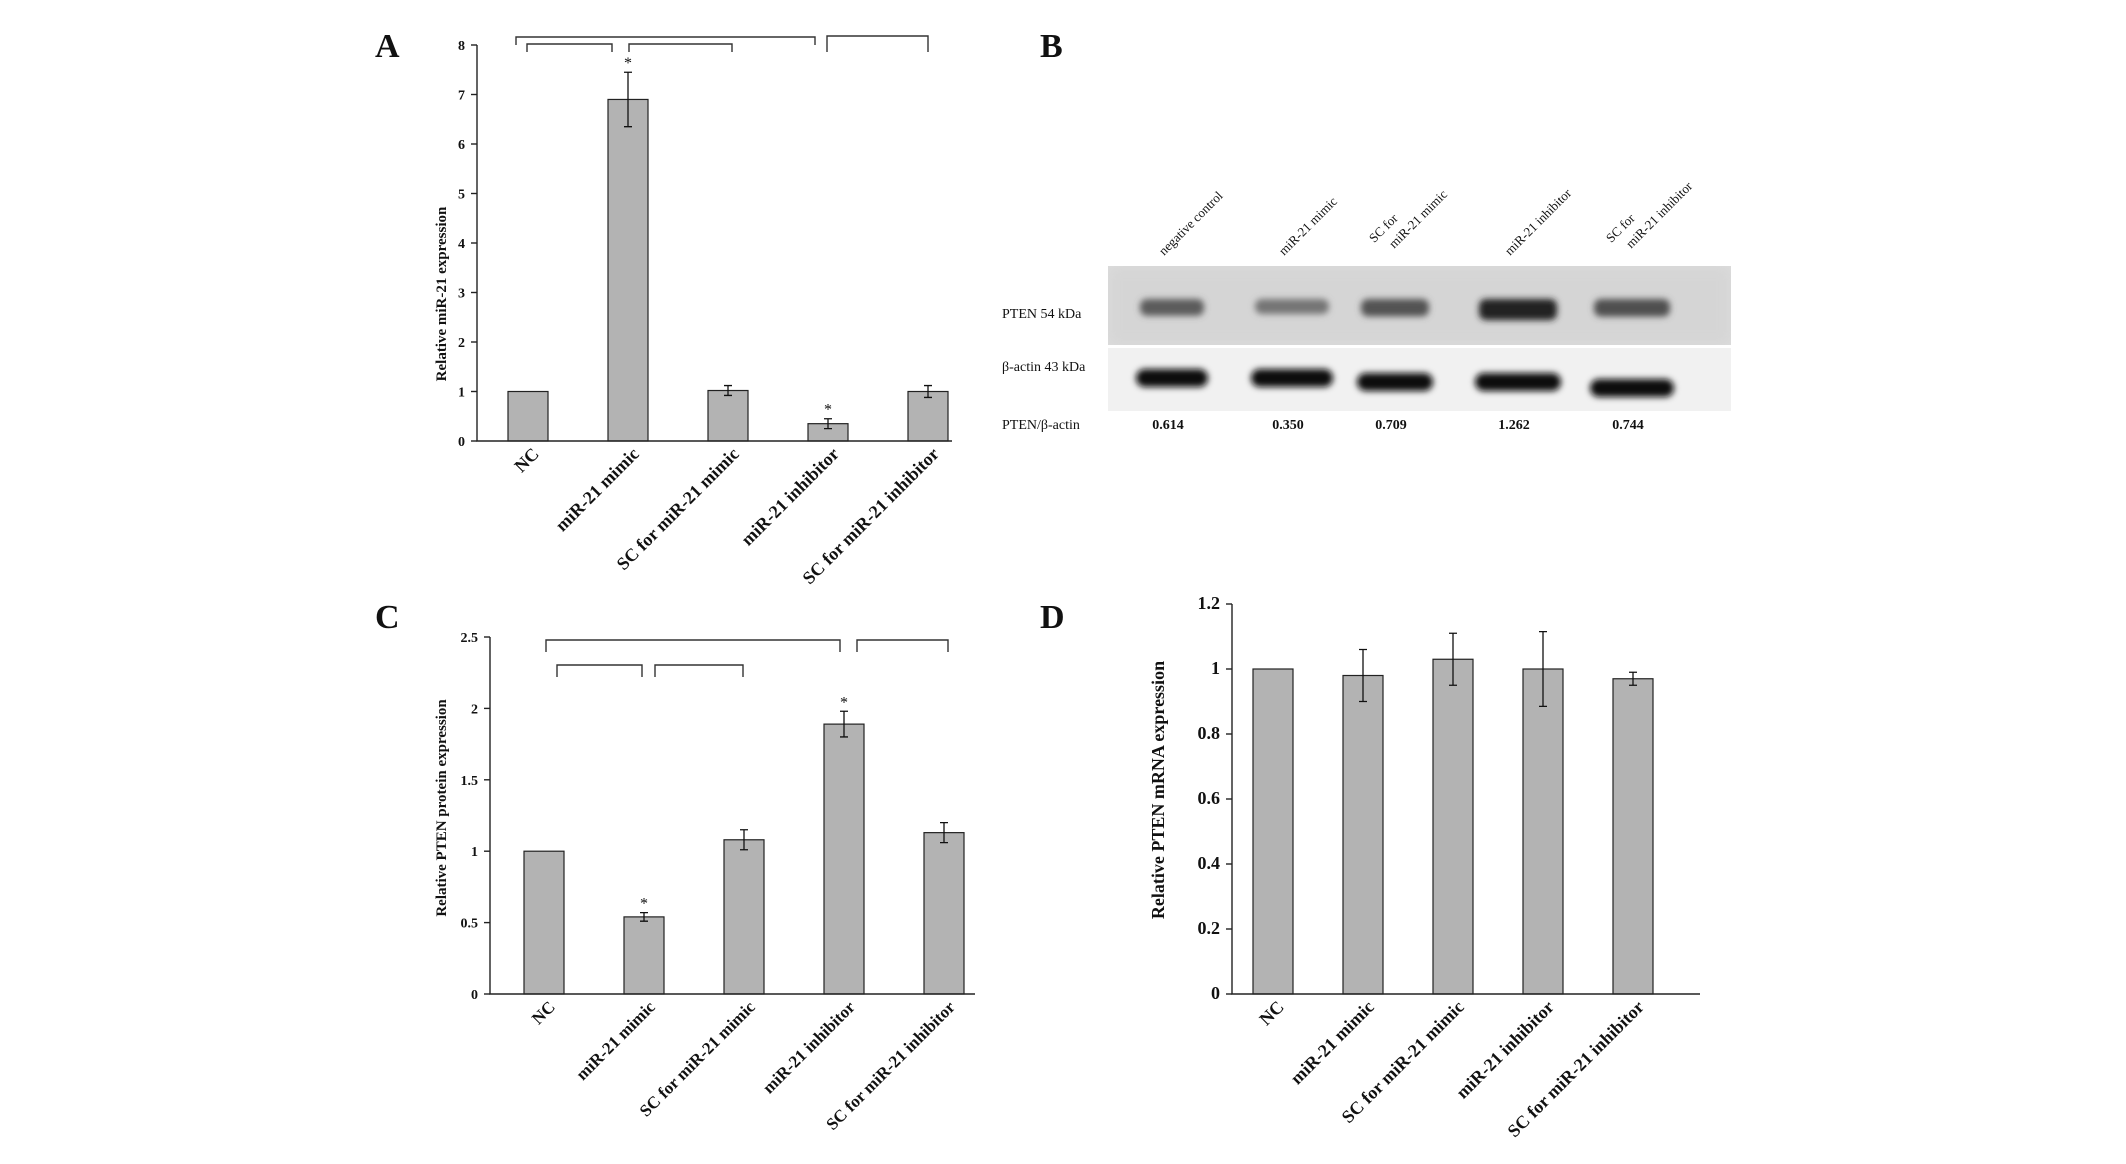 The image size is (2126, 1164). What do you see at coordinates (928, 416) in the screenshot?
I see `panel-a-bar-sc-for-mir-21-inhibitor` at bounding box center [928, 416].